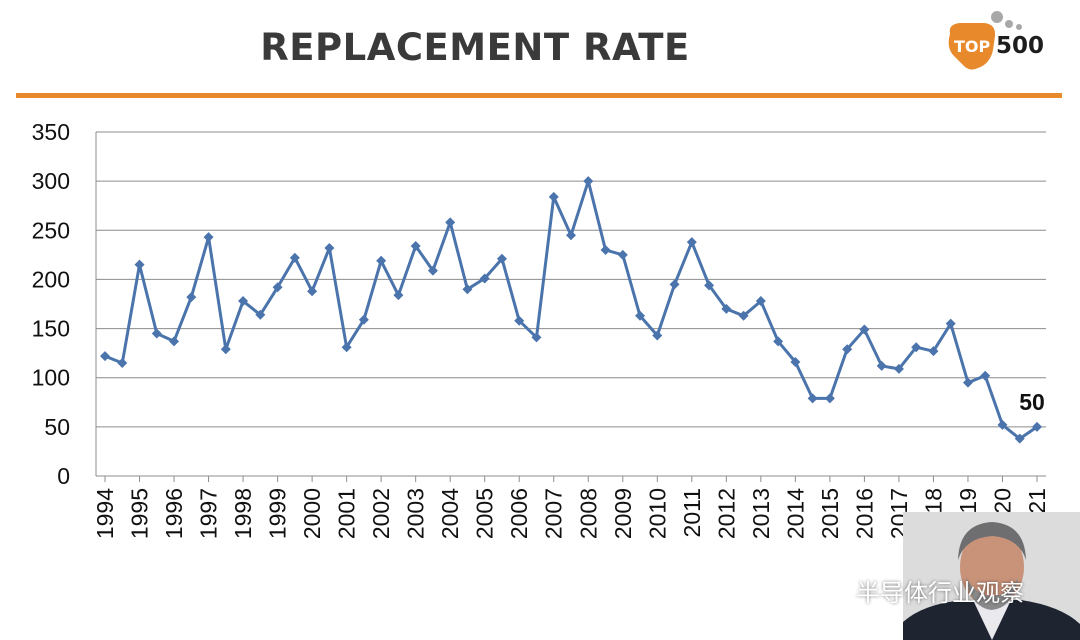 This screenshot has width=1080, height=640. What do you see at coordinates (795, 513) in the screenshot?
I see `x-tick-label-2014: 2014` at bounding box center [795, 513].